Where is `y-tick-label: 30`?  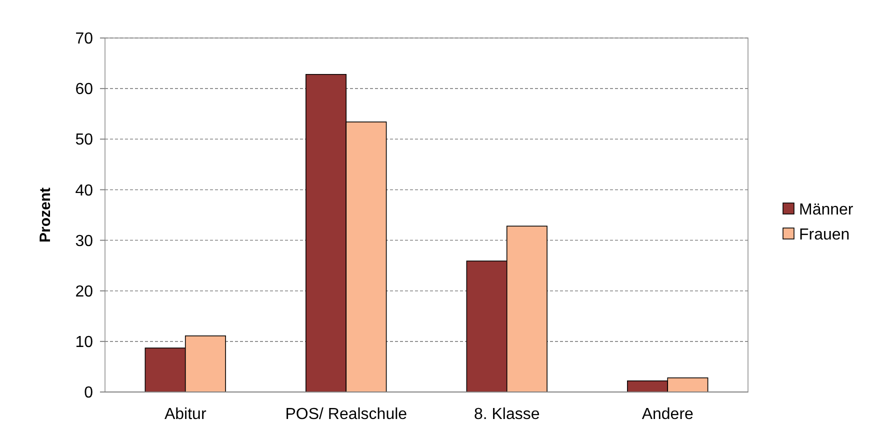 y-tick-label: 30 is located at coordinates (84, 241).